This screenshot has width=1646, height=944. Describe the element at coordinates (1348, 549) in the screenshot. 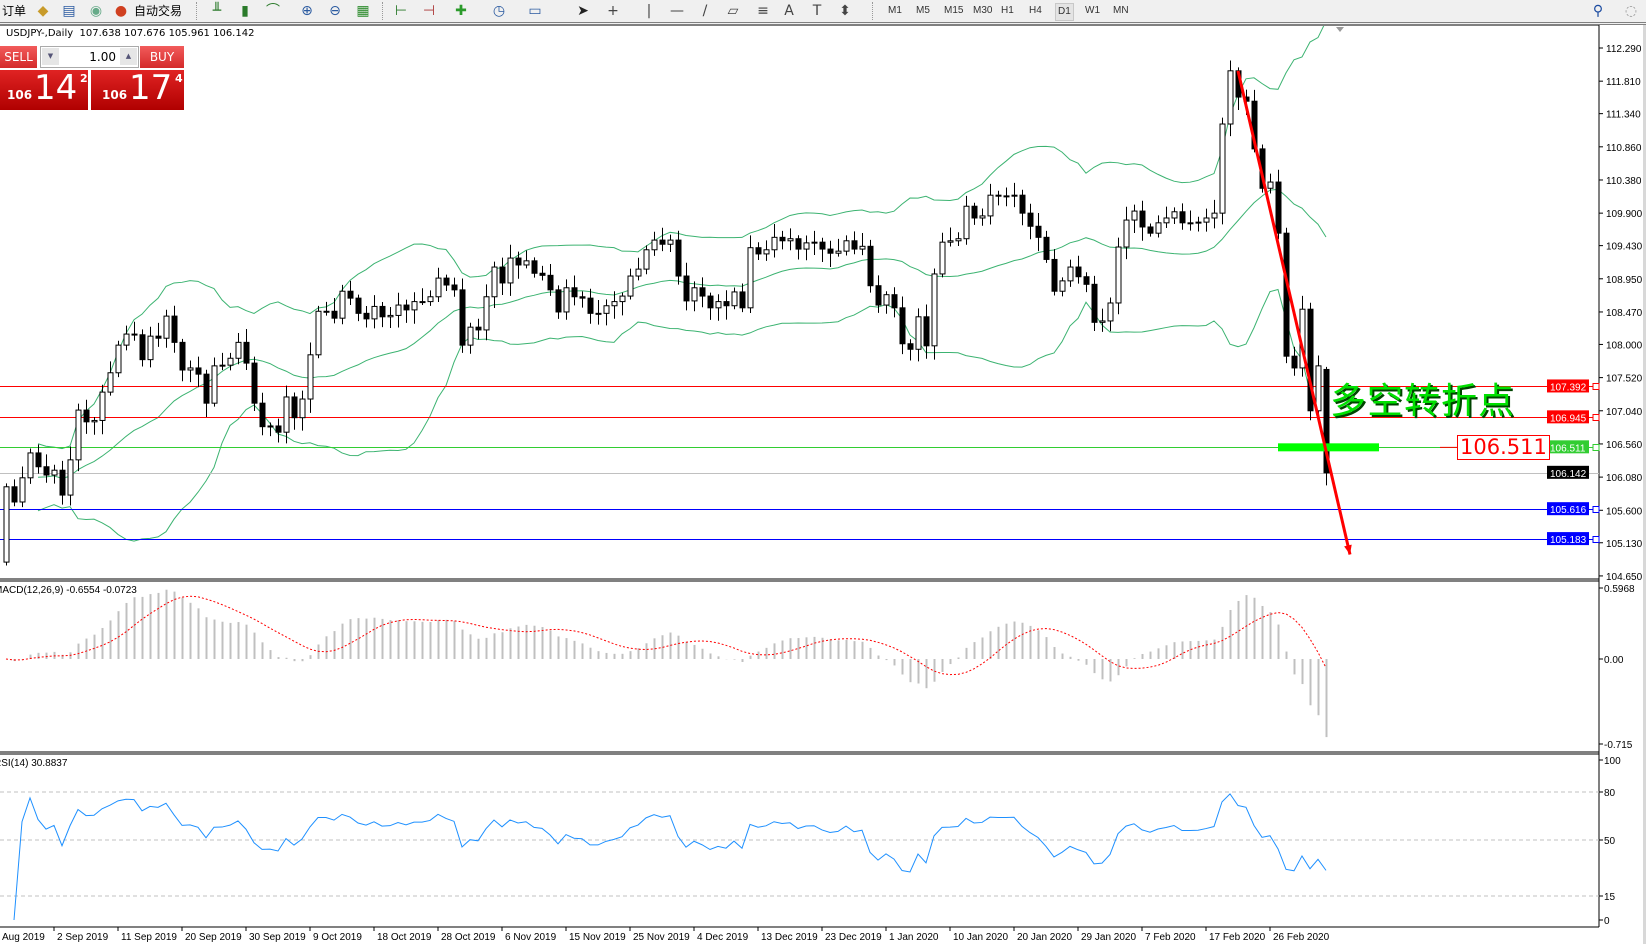

I see `arrow-head-icon` at that location.